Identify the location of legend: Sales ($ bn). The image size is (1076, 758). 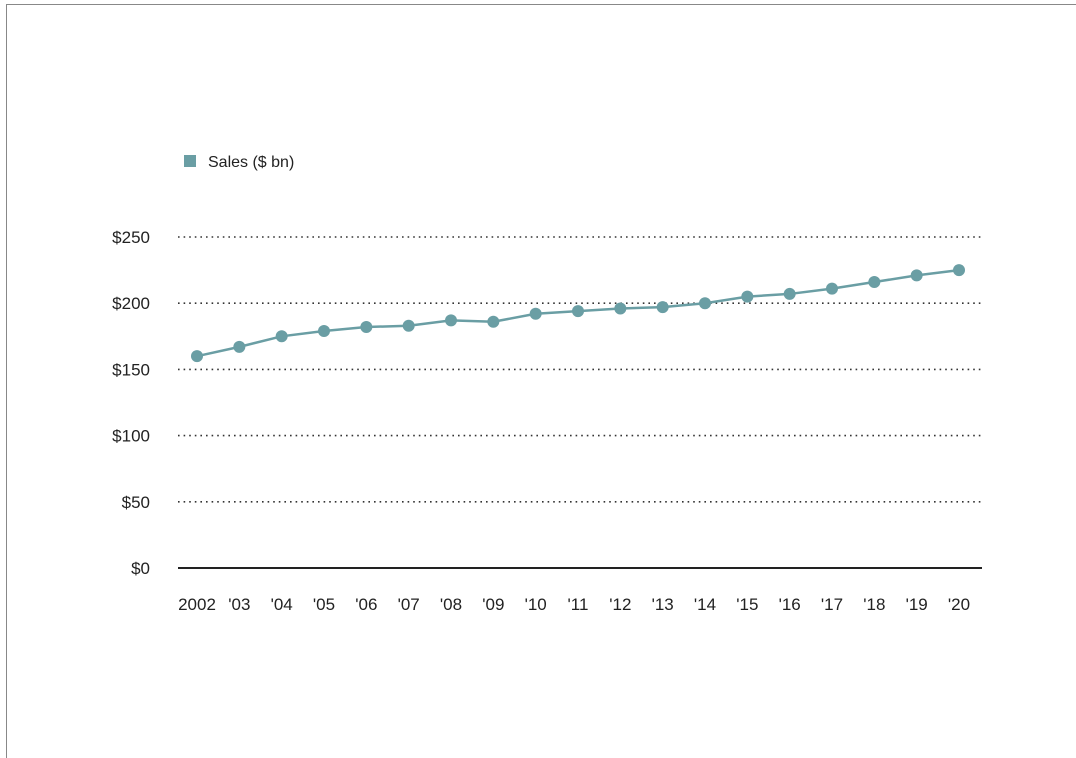
(239, 162).